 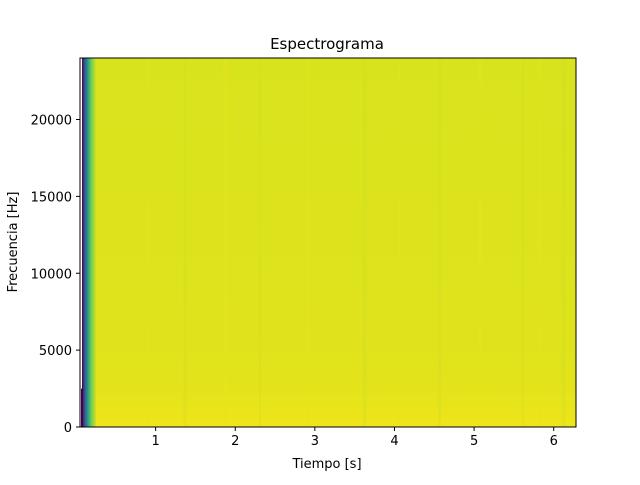 I want to click on y-axis-label: Frecuencia [Hz], so click(x=13, y=242).